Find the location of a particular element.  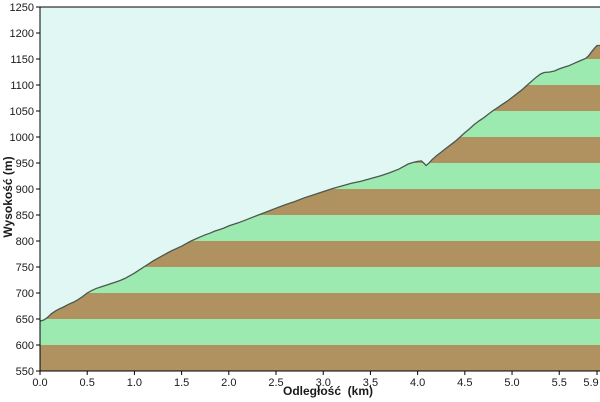

x-tick-label: 0.0 is located at coordinates (39, 383).